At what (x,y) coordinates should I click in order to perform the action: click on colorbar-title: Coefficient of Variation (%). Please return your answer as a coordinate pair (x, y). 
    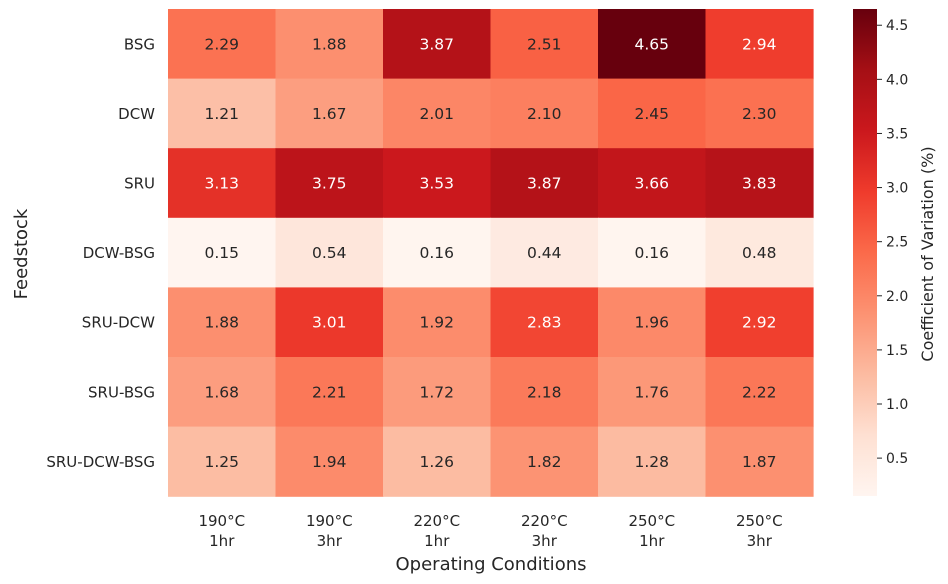
    Looking at the image, I should click on (927, 253).